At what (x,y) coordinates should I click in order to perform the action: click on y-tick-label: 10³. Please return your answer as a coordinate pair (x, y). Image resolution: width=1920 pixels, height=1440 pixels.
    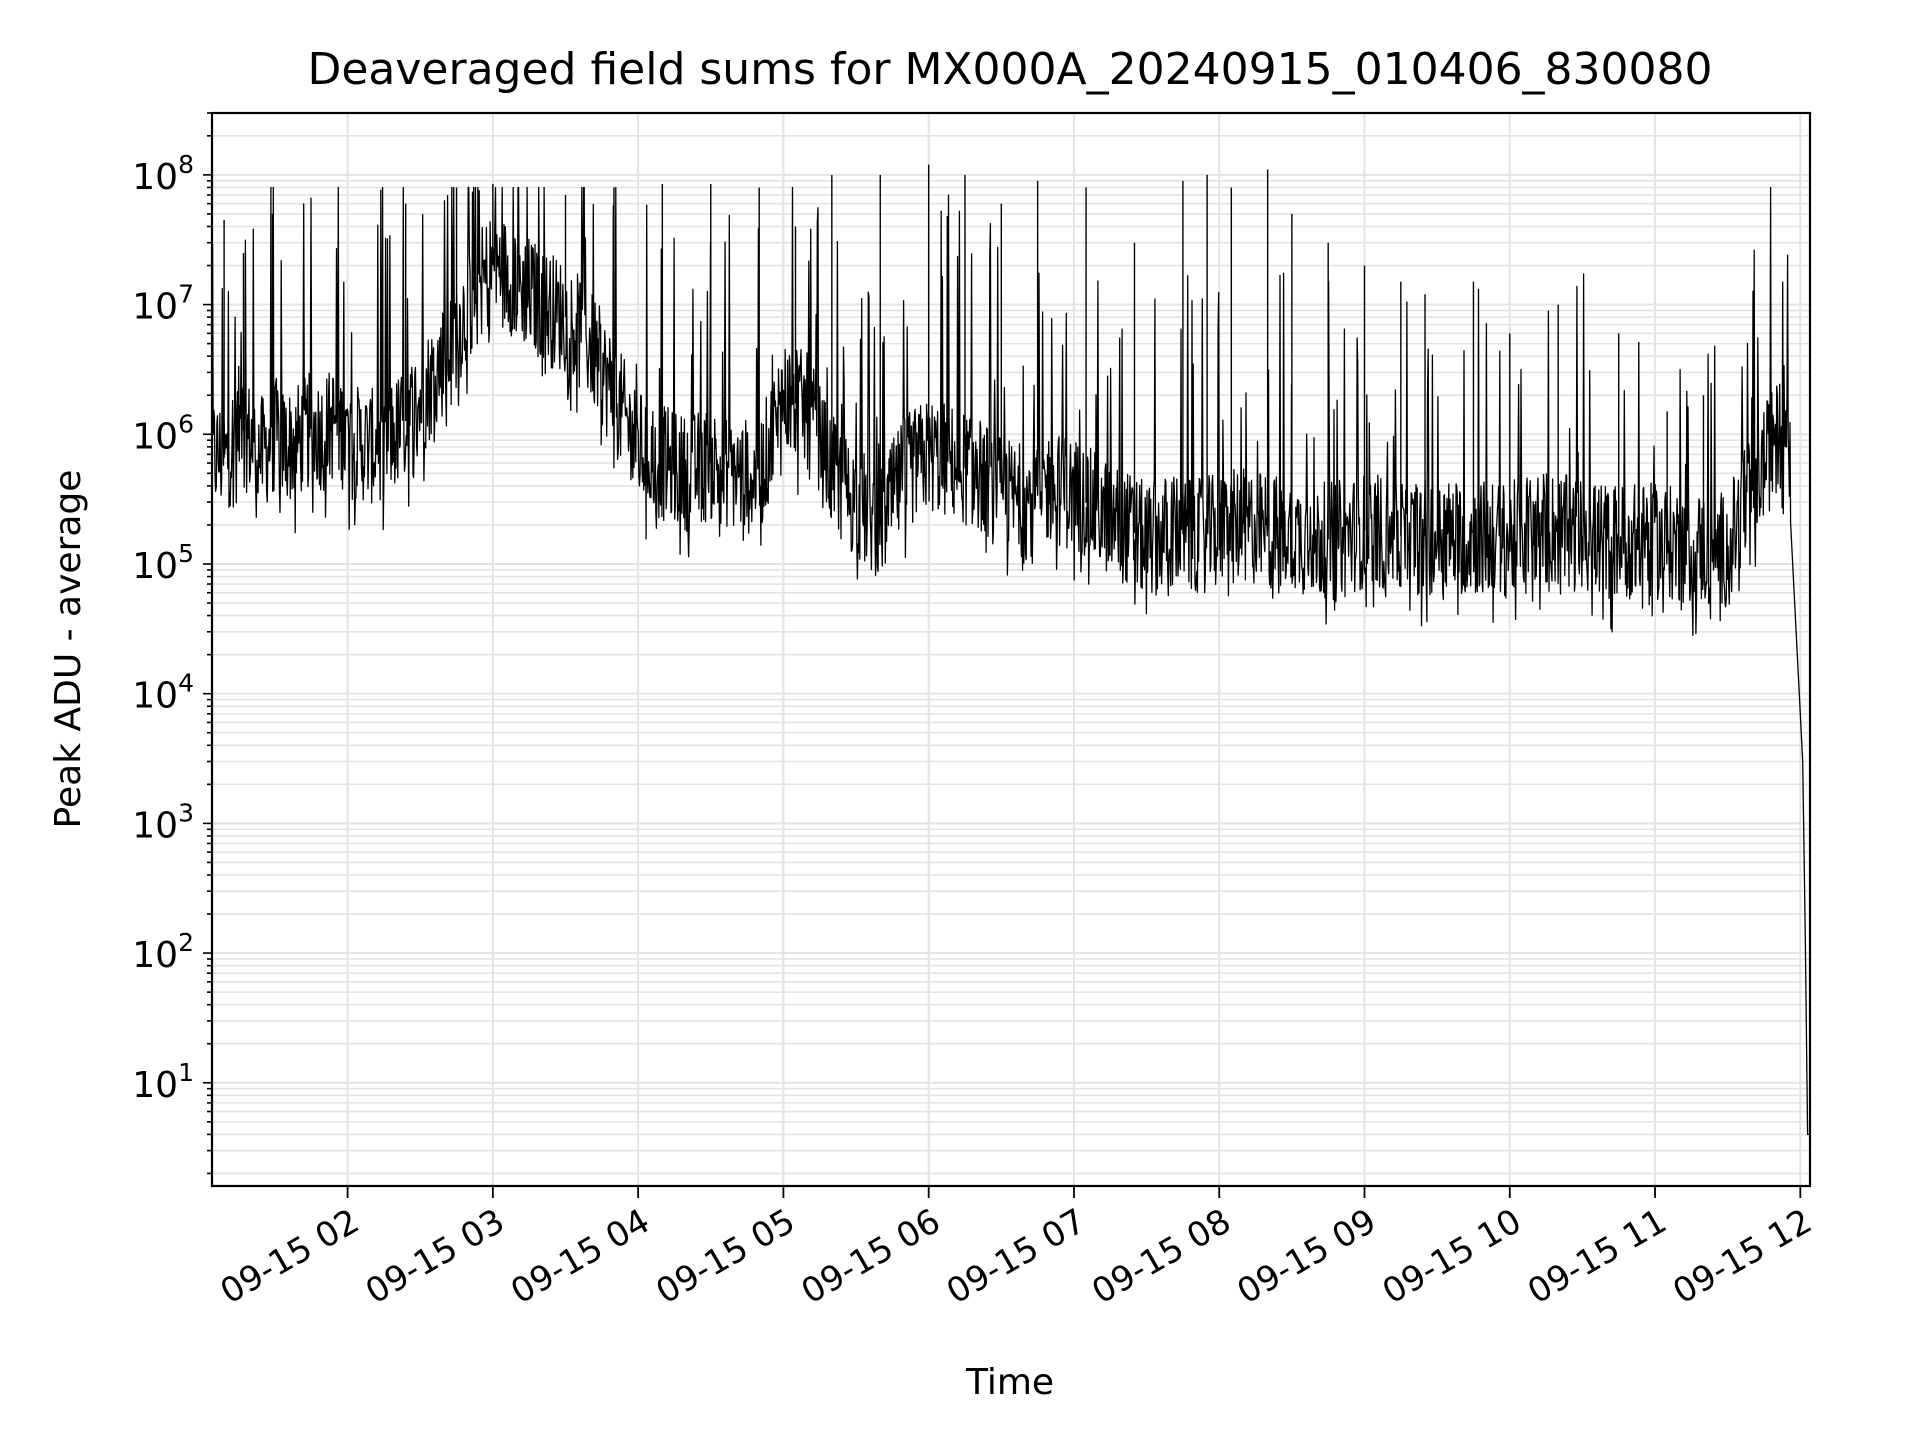
    Looking at the image, I should click on (163, 822).